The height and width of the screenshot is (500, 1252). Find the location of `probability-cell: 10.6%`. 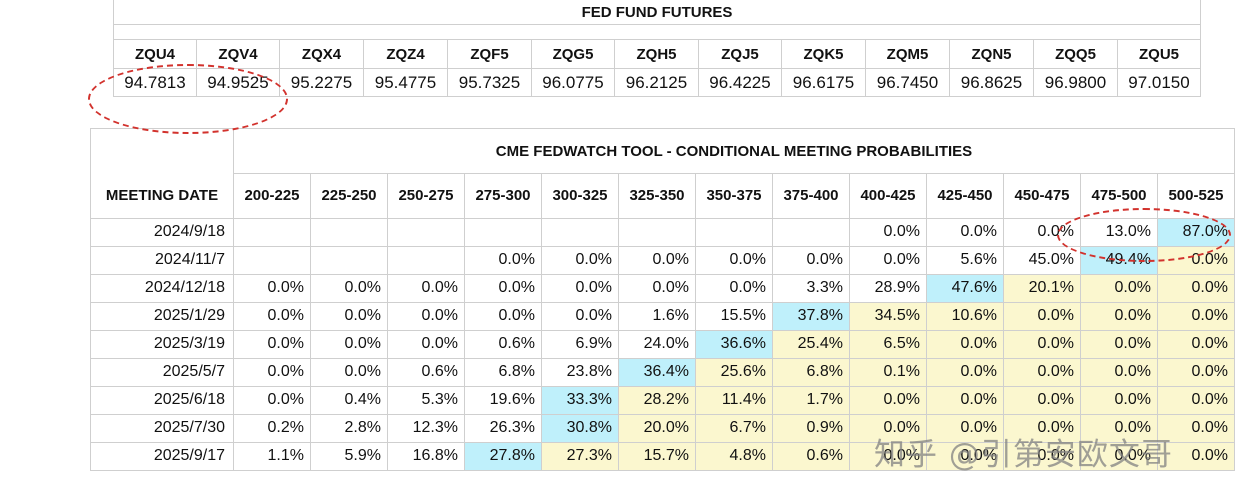

probability-cell: 10.6% is located at coordinates (965, 316).